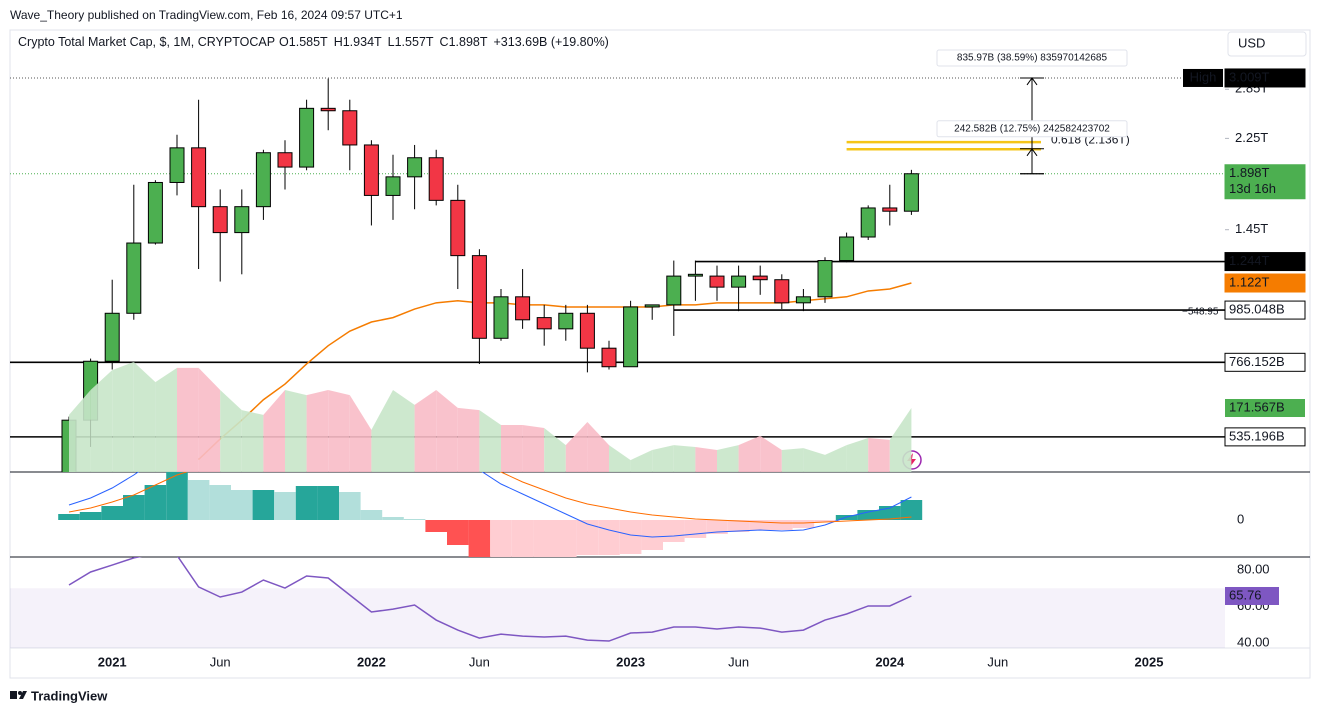  I want to click on measure-arrow, so click(1032, 152).